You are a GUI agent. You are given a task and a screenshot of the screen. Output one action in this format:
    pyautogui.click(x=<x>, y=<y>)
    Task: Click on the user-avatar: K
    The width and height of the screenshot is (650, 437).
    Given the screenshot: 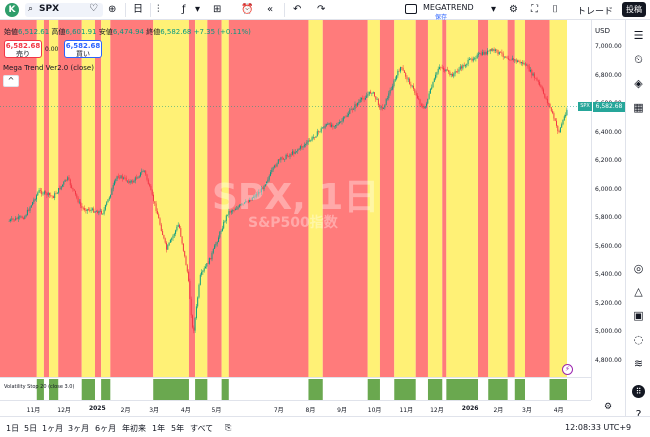 What is the action you would take?
    pyautogui.click(x=12, y=10)
    